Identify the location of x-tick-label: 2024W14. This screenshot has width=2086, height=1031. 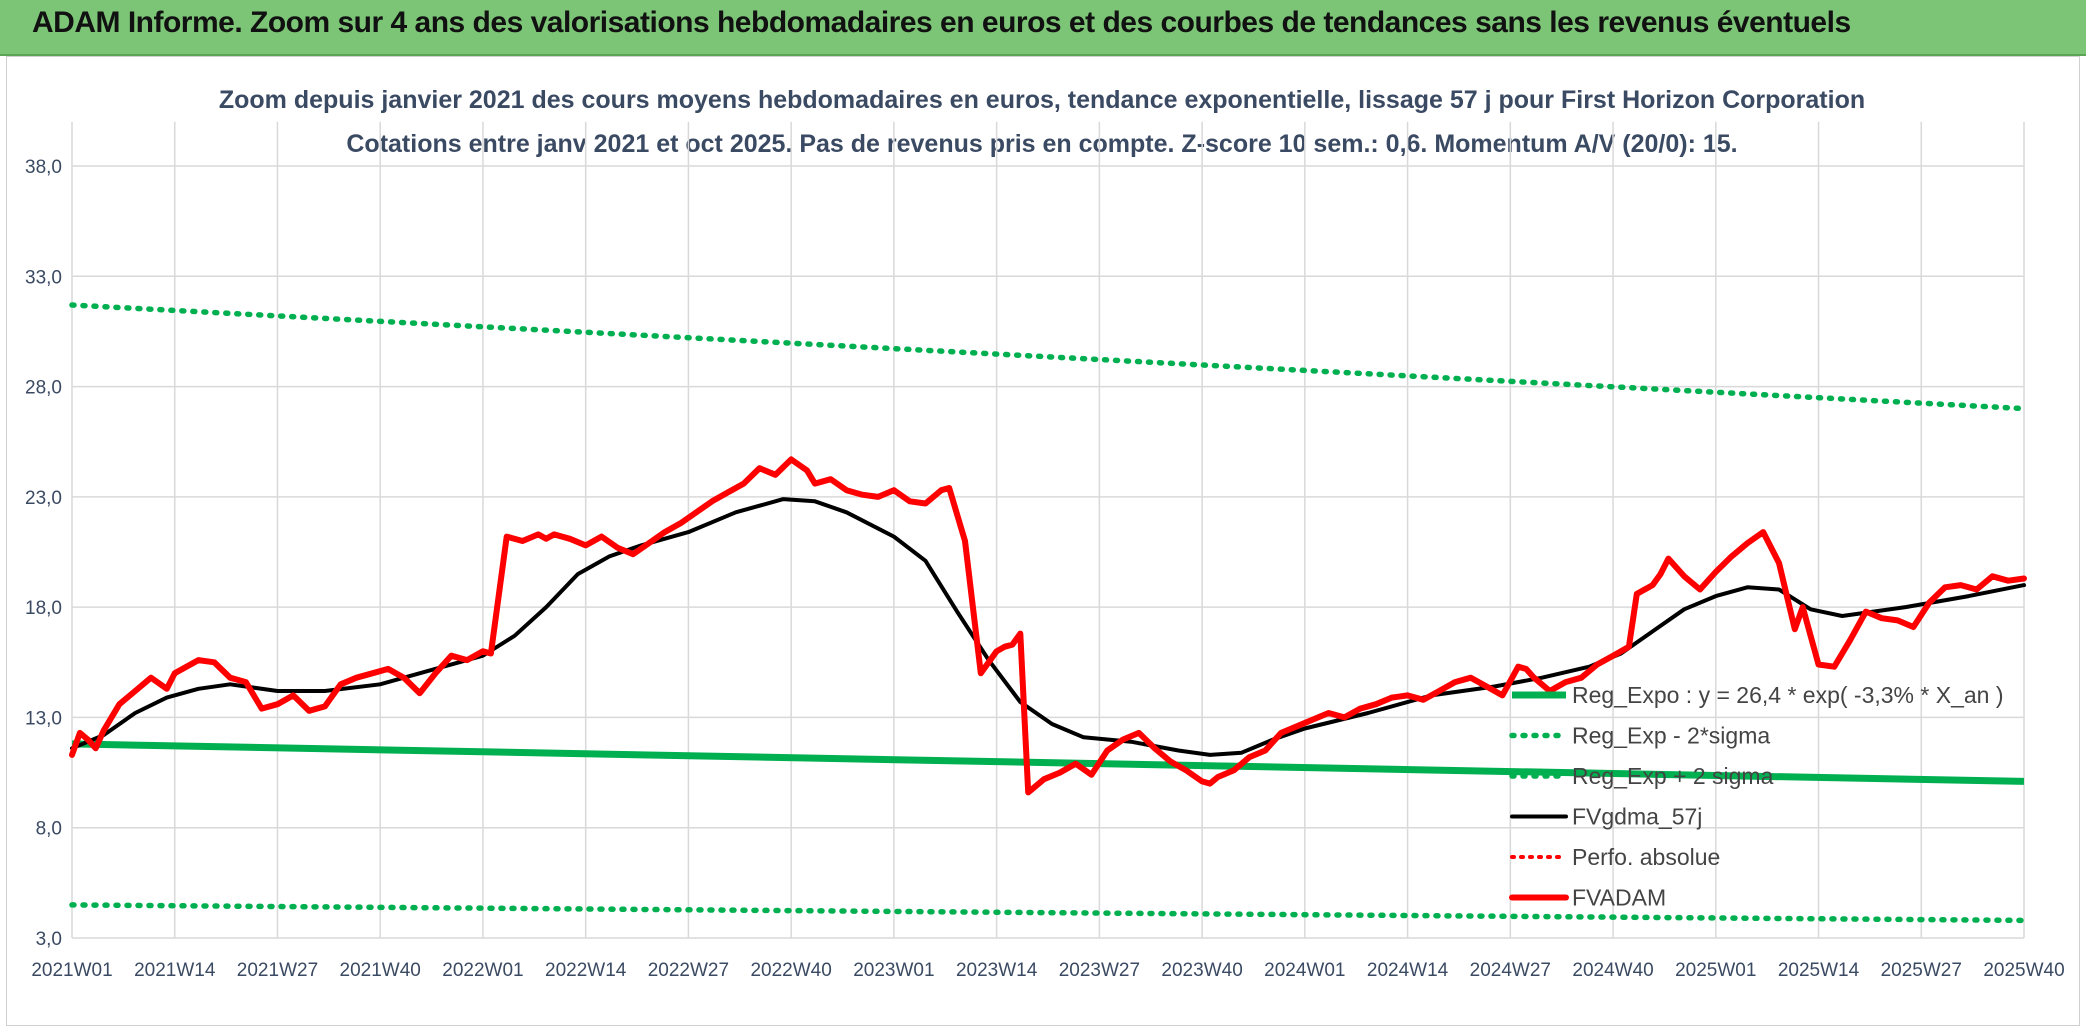
(1408, 970).